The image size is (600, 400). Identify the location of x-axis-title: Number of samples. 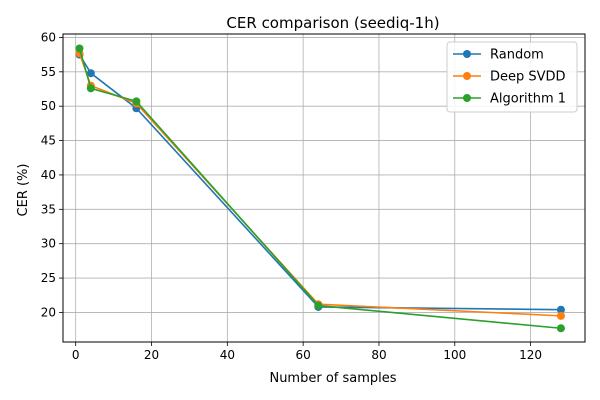
(332, 378).